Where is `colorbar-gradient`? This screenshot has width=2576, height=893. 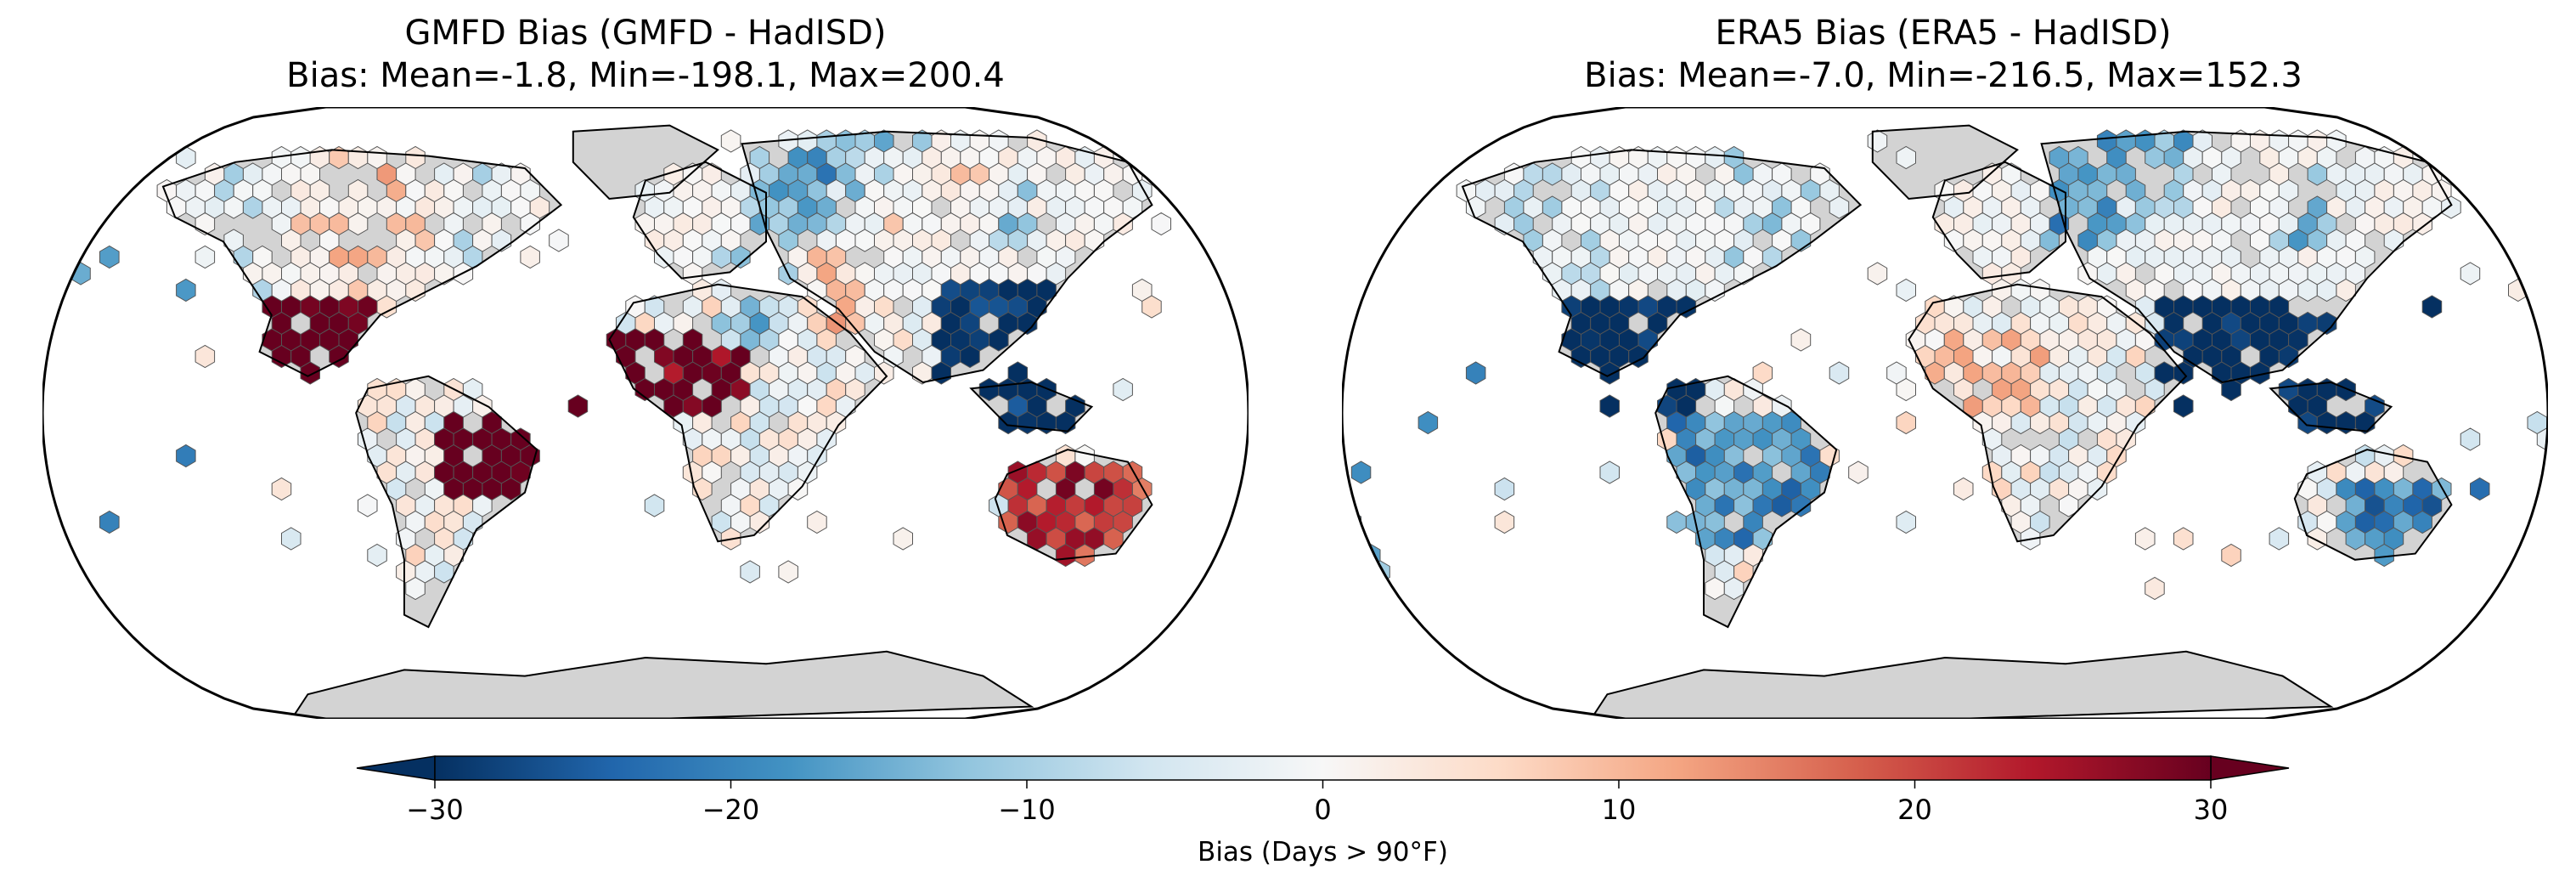
colorbar-gradient is located at coordinates (1323, 768).